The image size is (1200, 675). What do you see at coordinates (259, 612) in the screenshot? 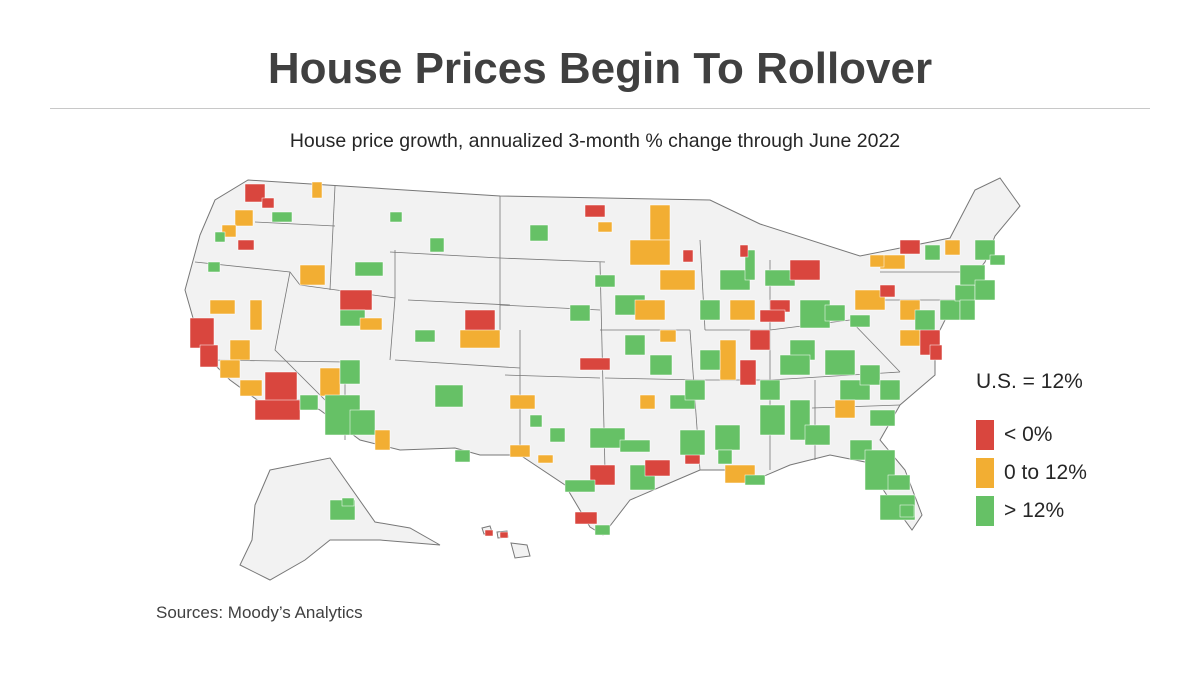
I see `source-note: Sources: Moody’s Analytics` at bounding box center [259, 612].